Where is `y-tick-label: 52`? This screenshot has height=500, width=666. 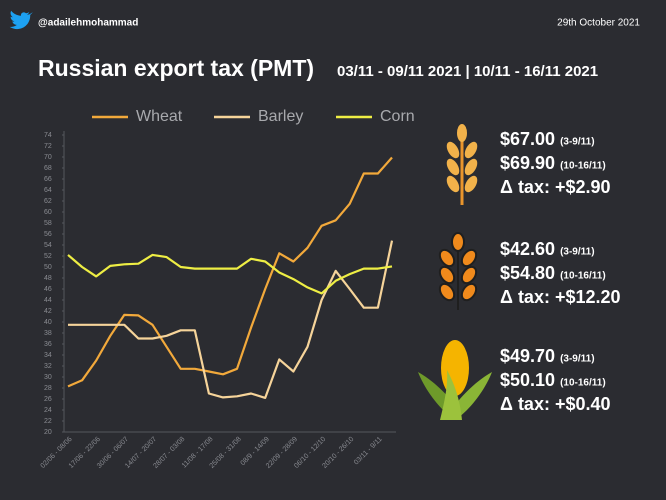
y-tick-label: 52 is located at coordinates (48, 256).